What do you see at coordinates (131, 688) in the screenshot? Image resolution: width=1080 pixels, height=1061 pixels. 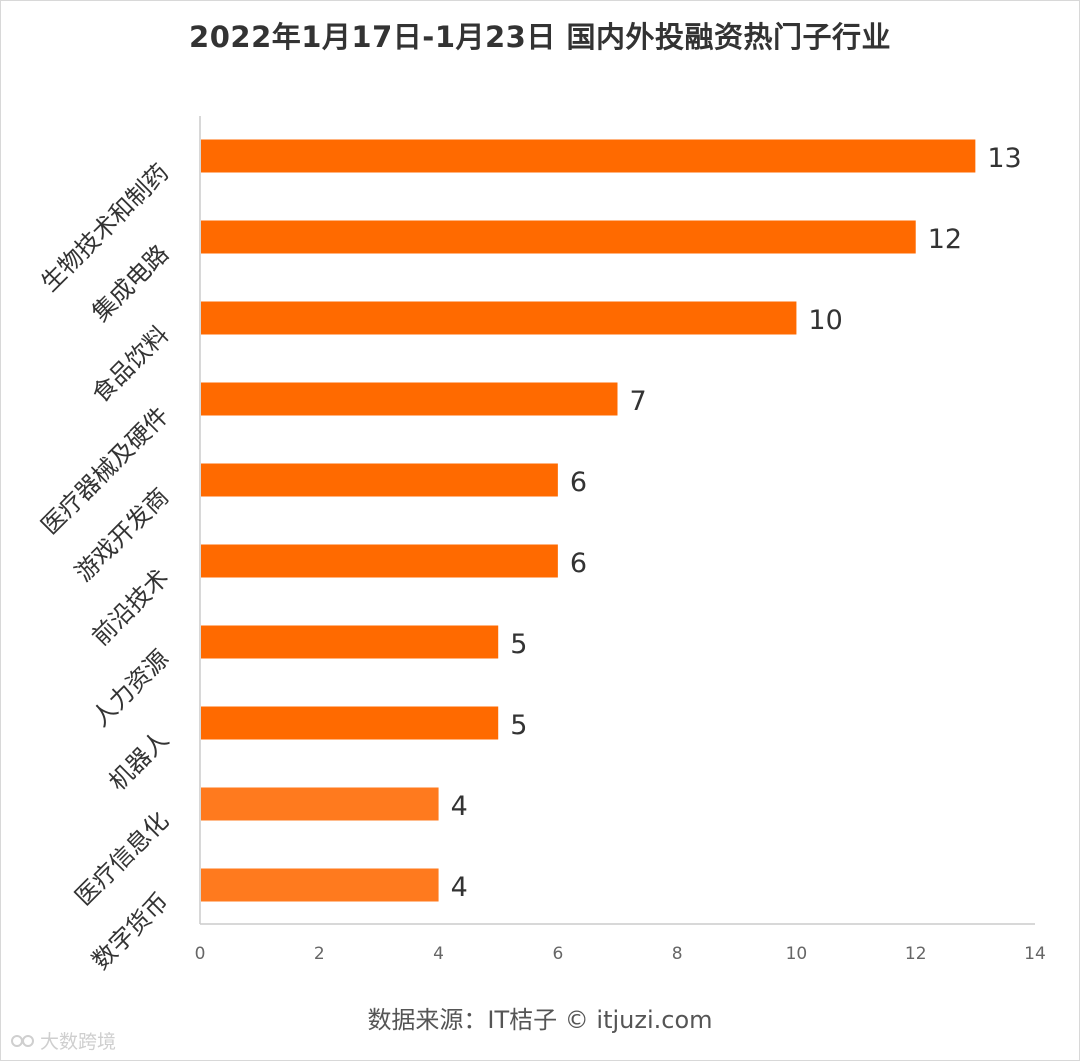 I see `category-label-6: 人力资源` at bounding box center [131, 688].